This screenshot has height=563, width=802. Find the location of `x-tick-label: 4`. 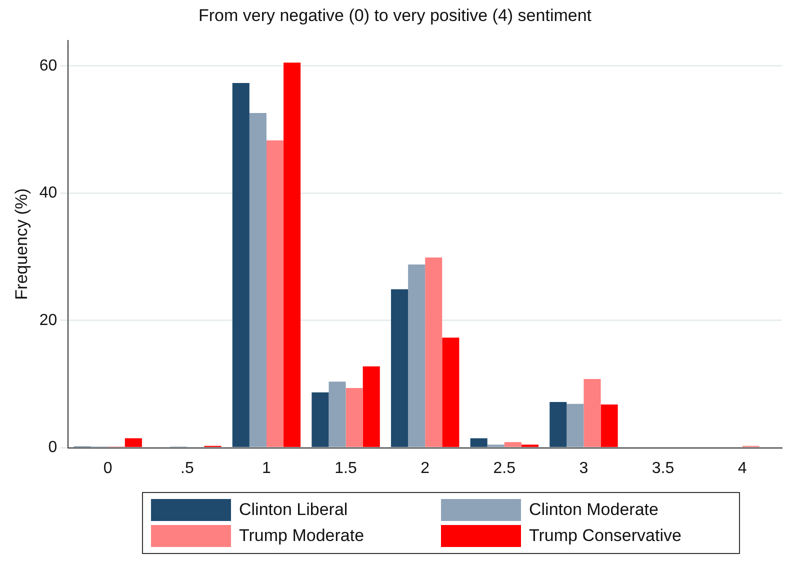

x-tick-label: 4 is located at coordinates (742, 468).